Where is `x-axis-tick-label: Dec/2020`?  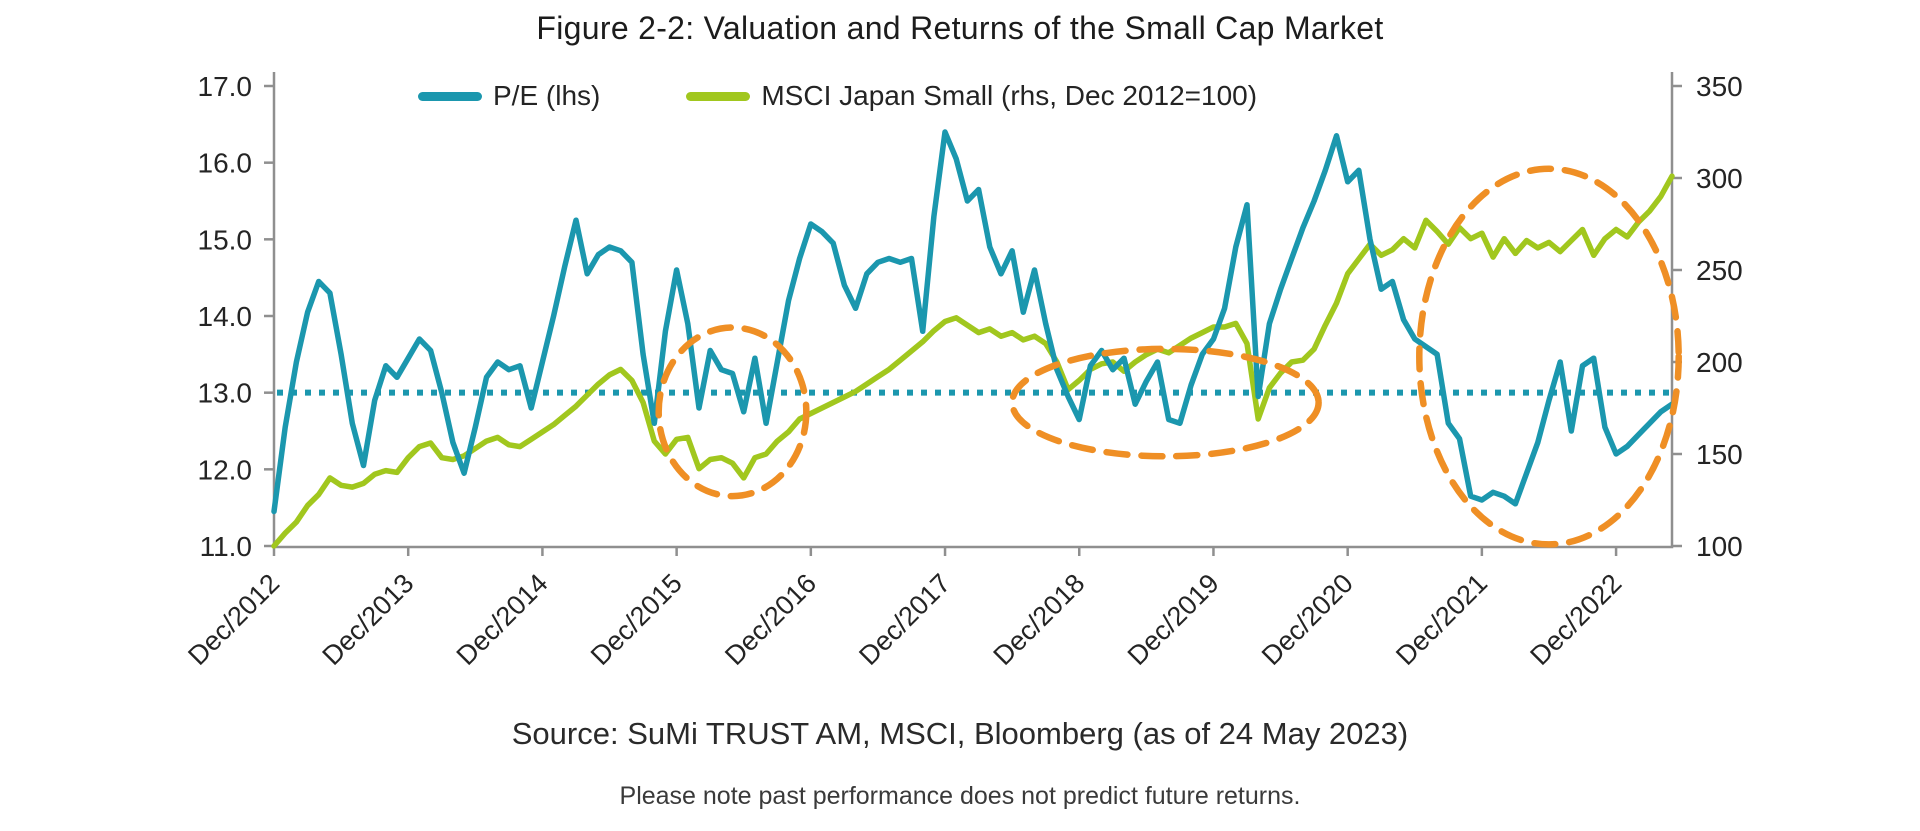
x-axis-tick-label: Dec/2020 is located at coordinates (1307, 619).